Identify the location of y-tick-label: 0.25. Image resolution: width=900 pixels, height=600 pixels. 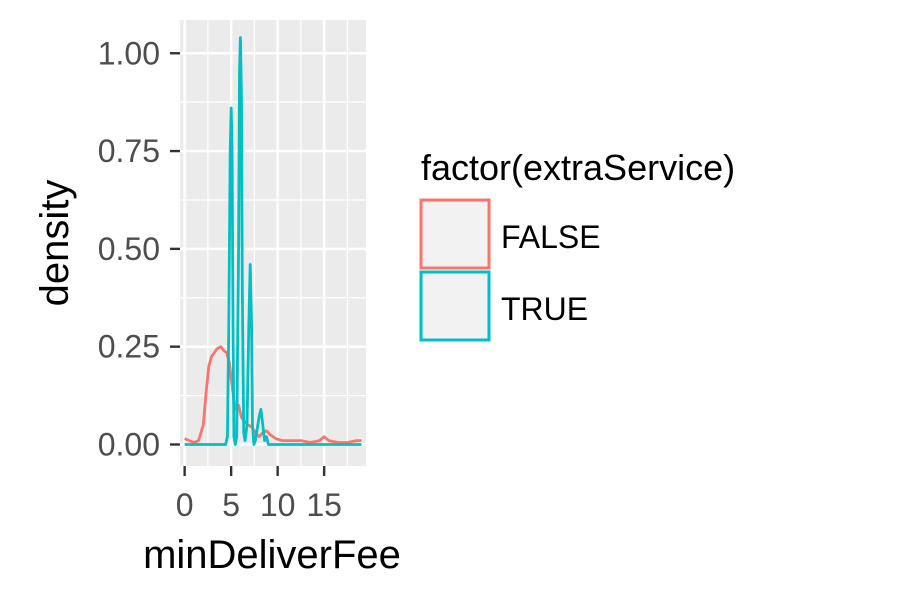
(129, 347).